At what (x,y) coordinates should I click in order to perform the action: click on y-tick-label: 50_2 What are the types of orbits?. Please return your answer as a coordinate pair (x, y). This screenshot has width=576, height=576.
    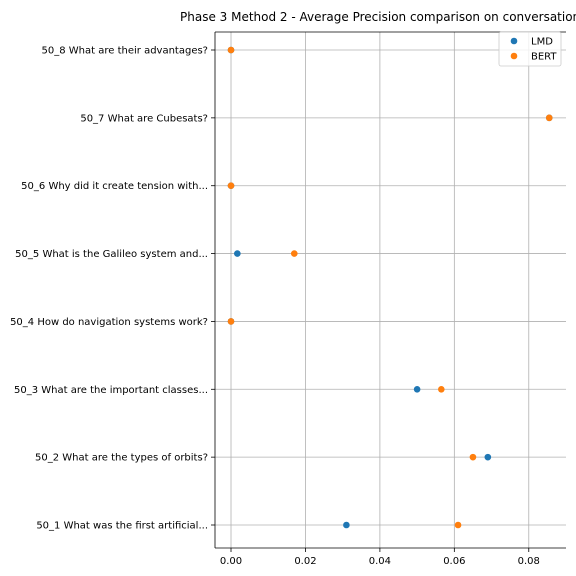
    Looking at the image, I should click on (121, 458).